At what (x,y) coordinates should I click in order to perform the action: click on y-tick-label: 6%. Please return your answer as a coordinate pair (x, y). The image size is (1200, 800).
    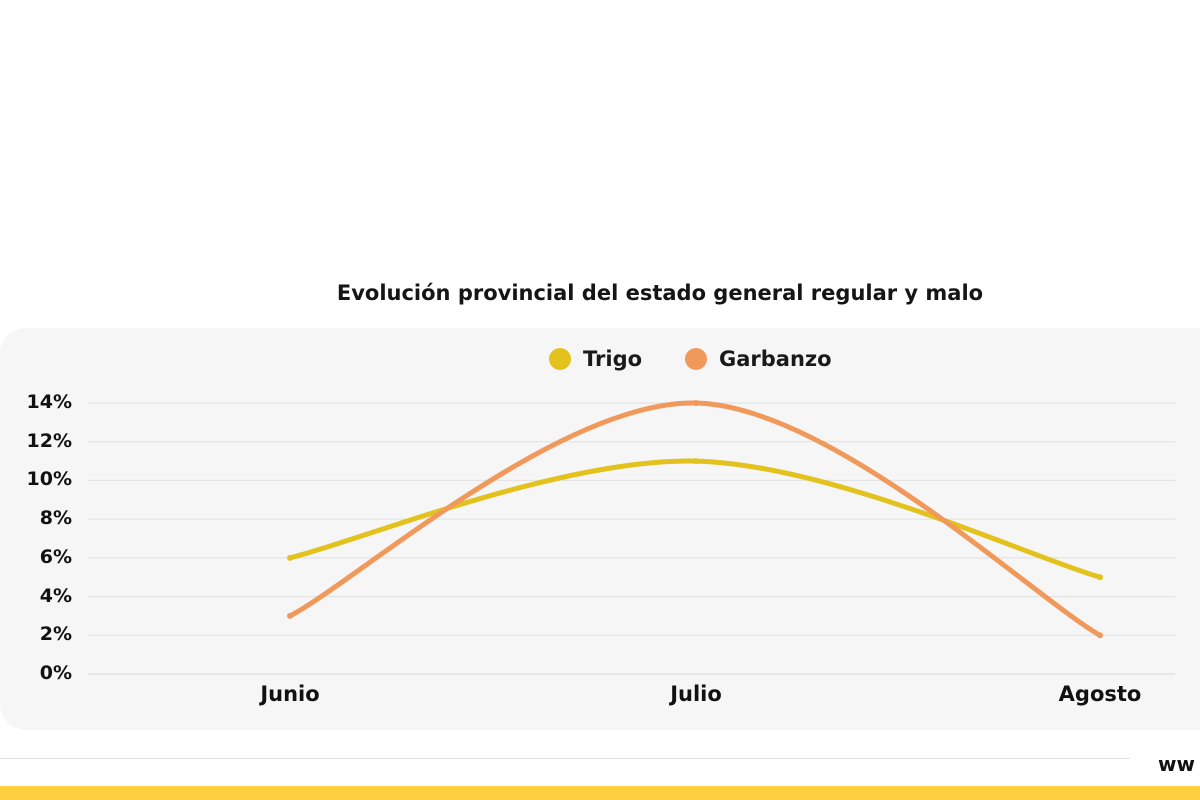
    Looking at the image, I should click on (55, 556).